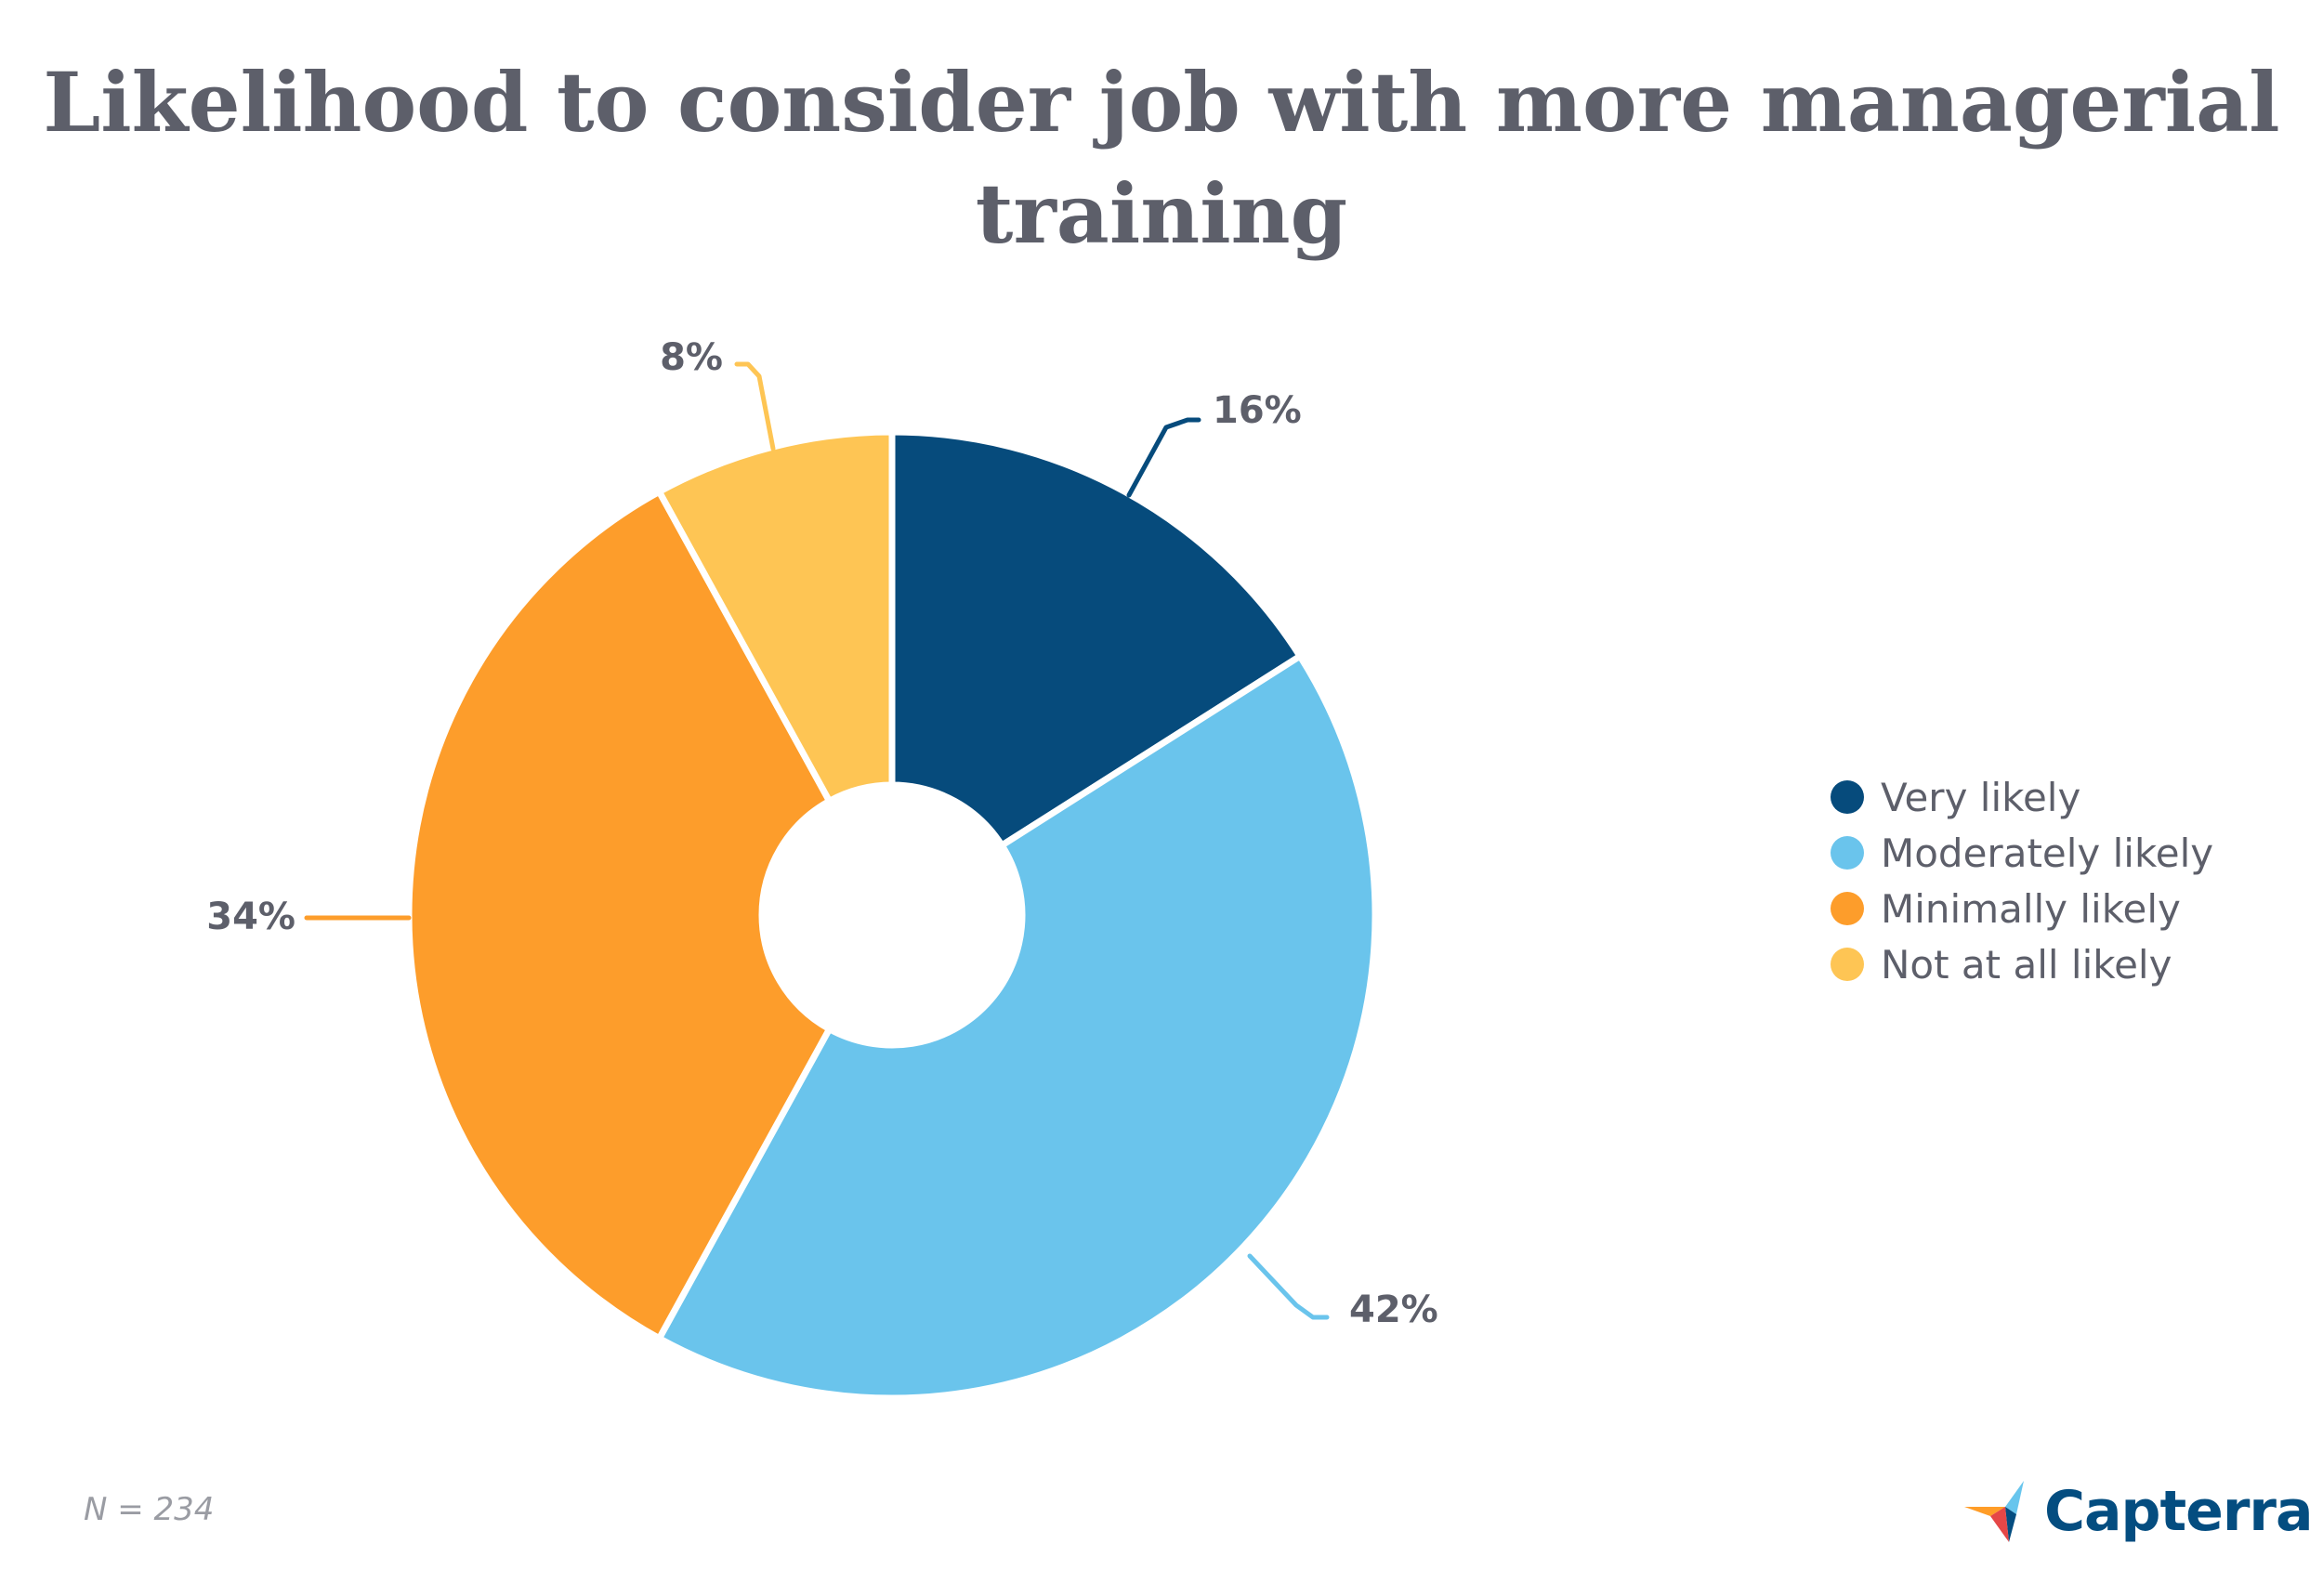 The height and width of the screenshot is (1596, 2323). What do you see at coordinates (250, 917) in the screenshot?
I see `value-label-minimally-likely: 34%` at bounding box center [250, 917].